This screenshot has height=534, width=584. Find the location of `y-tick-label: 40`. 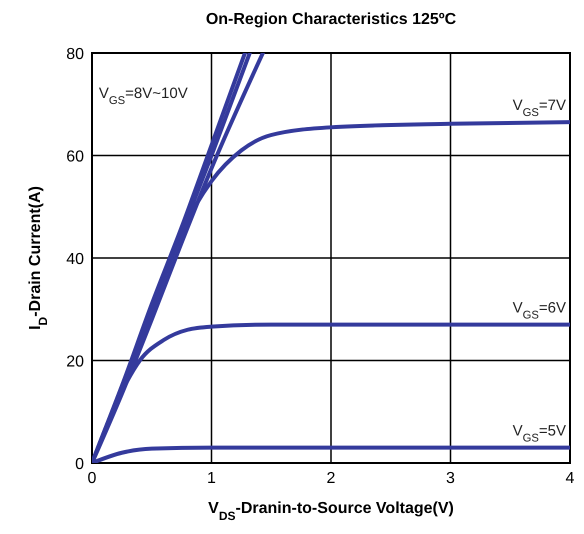

y-tick-label: 40 is located at coordinates (75, 259).